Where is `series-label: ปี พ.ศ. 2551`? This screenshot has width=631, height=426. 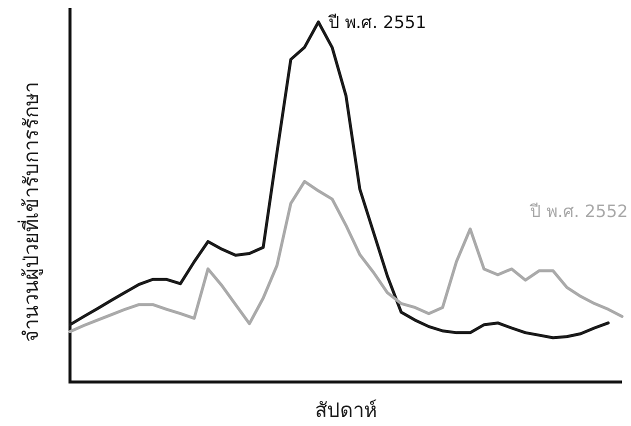
series-label: ปี พ.ศ. 2551 is located at coordinates (376, 23).